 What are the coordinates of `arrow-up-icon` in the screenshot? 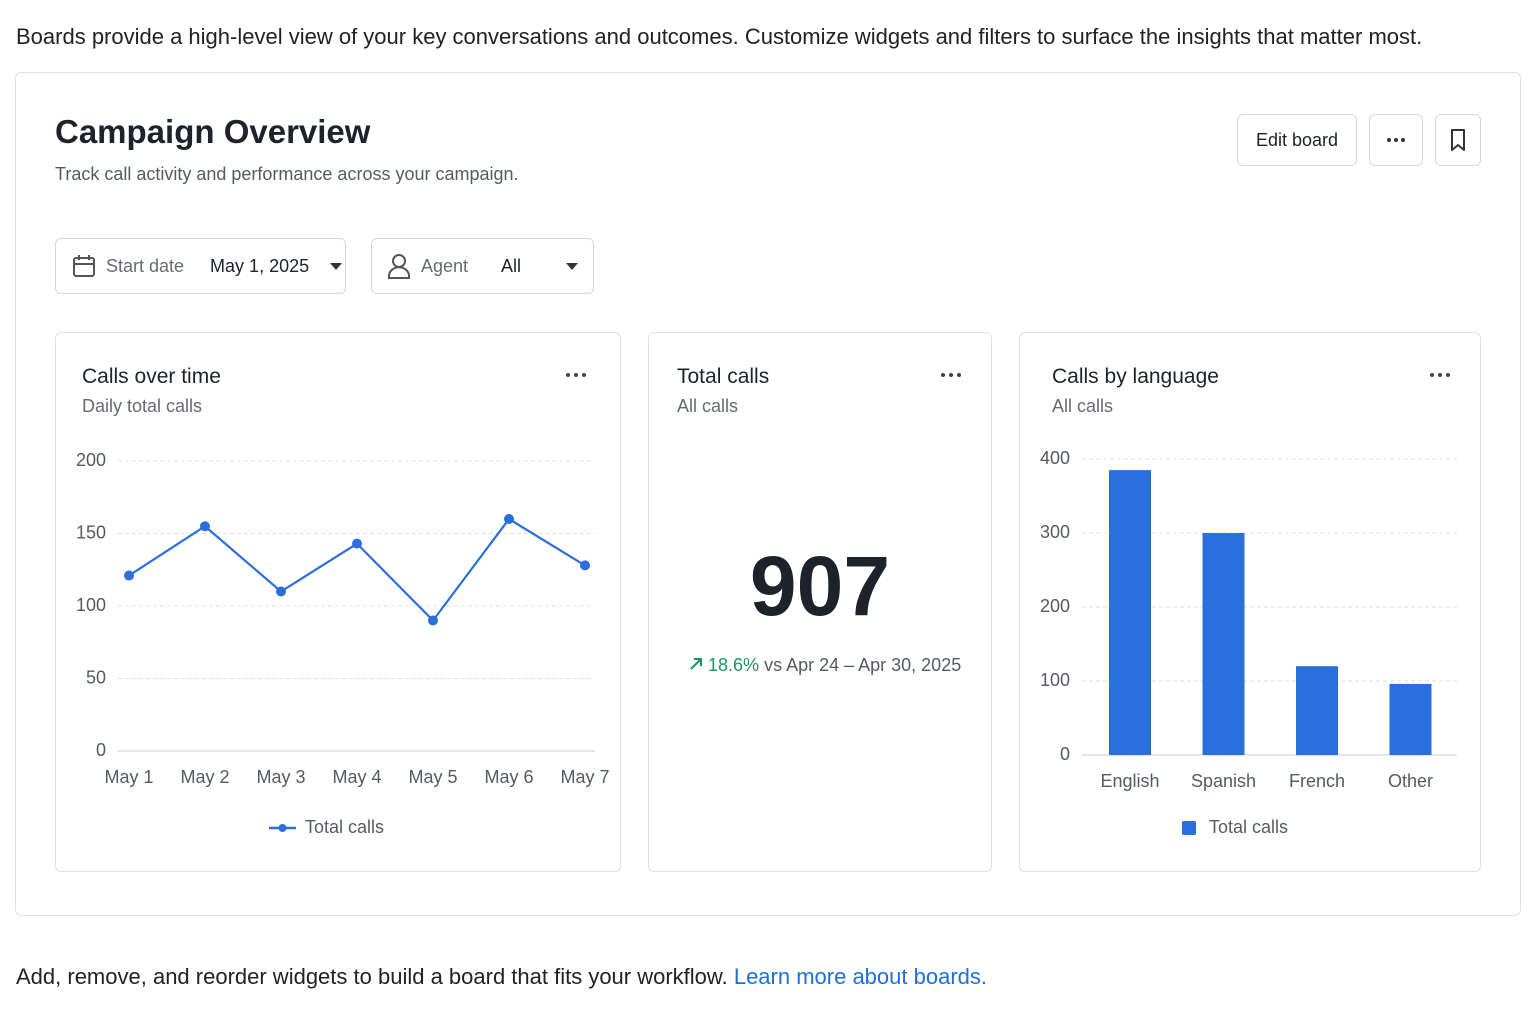 It's located at (696, 664).